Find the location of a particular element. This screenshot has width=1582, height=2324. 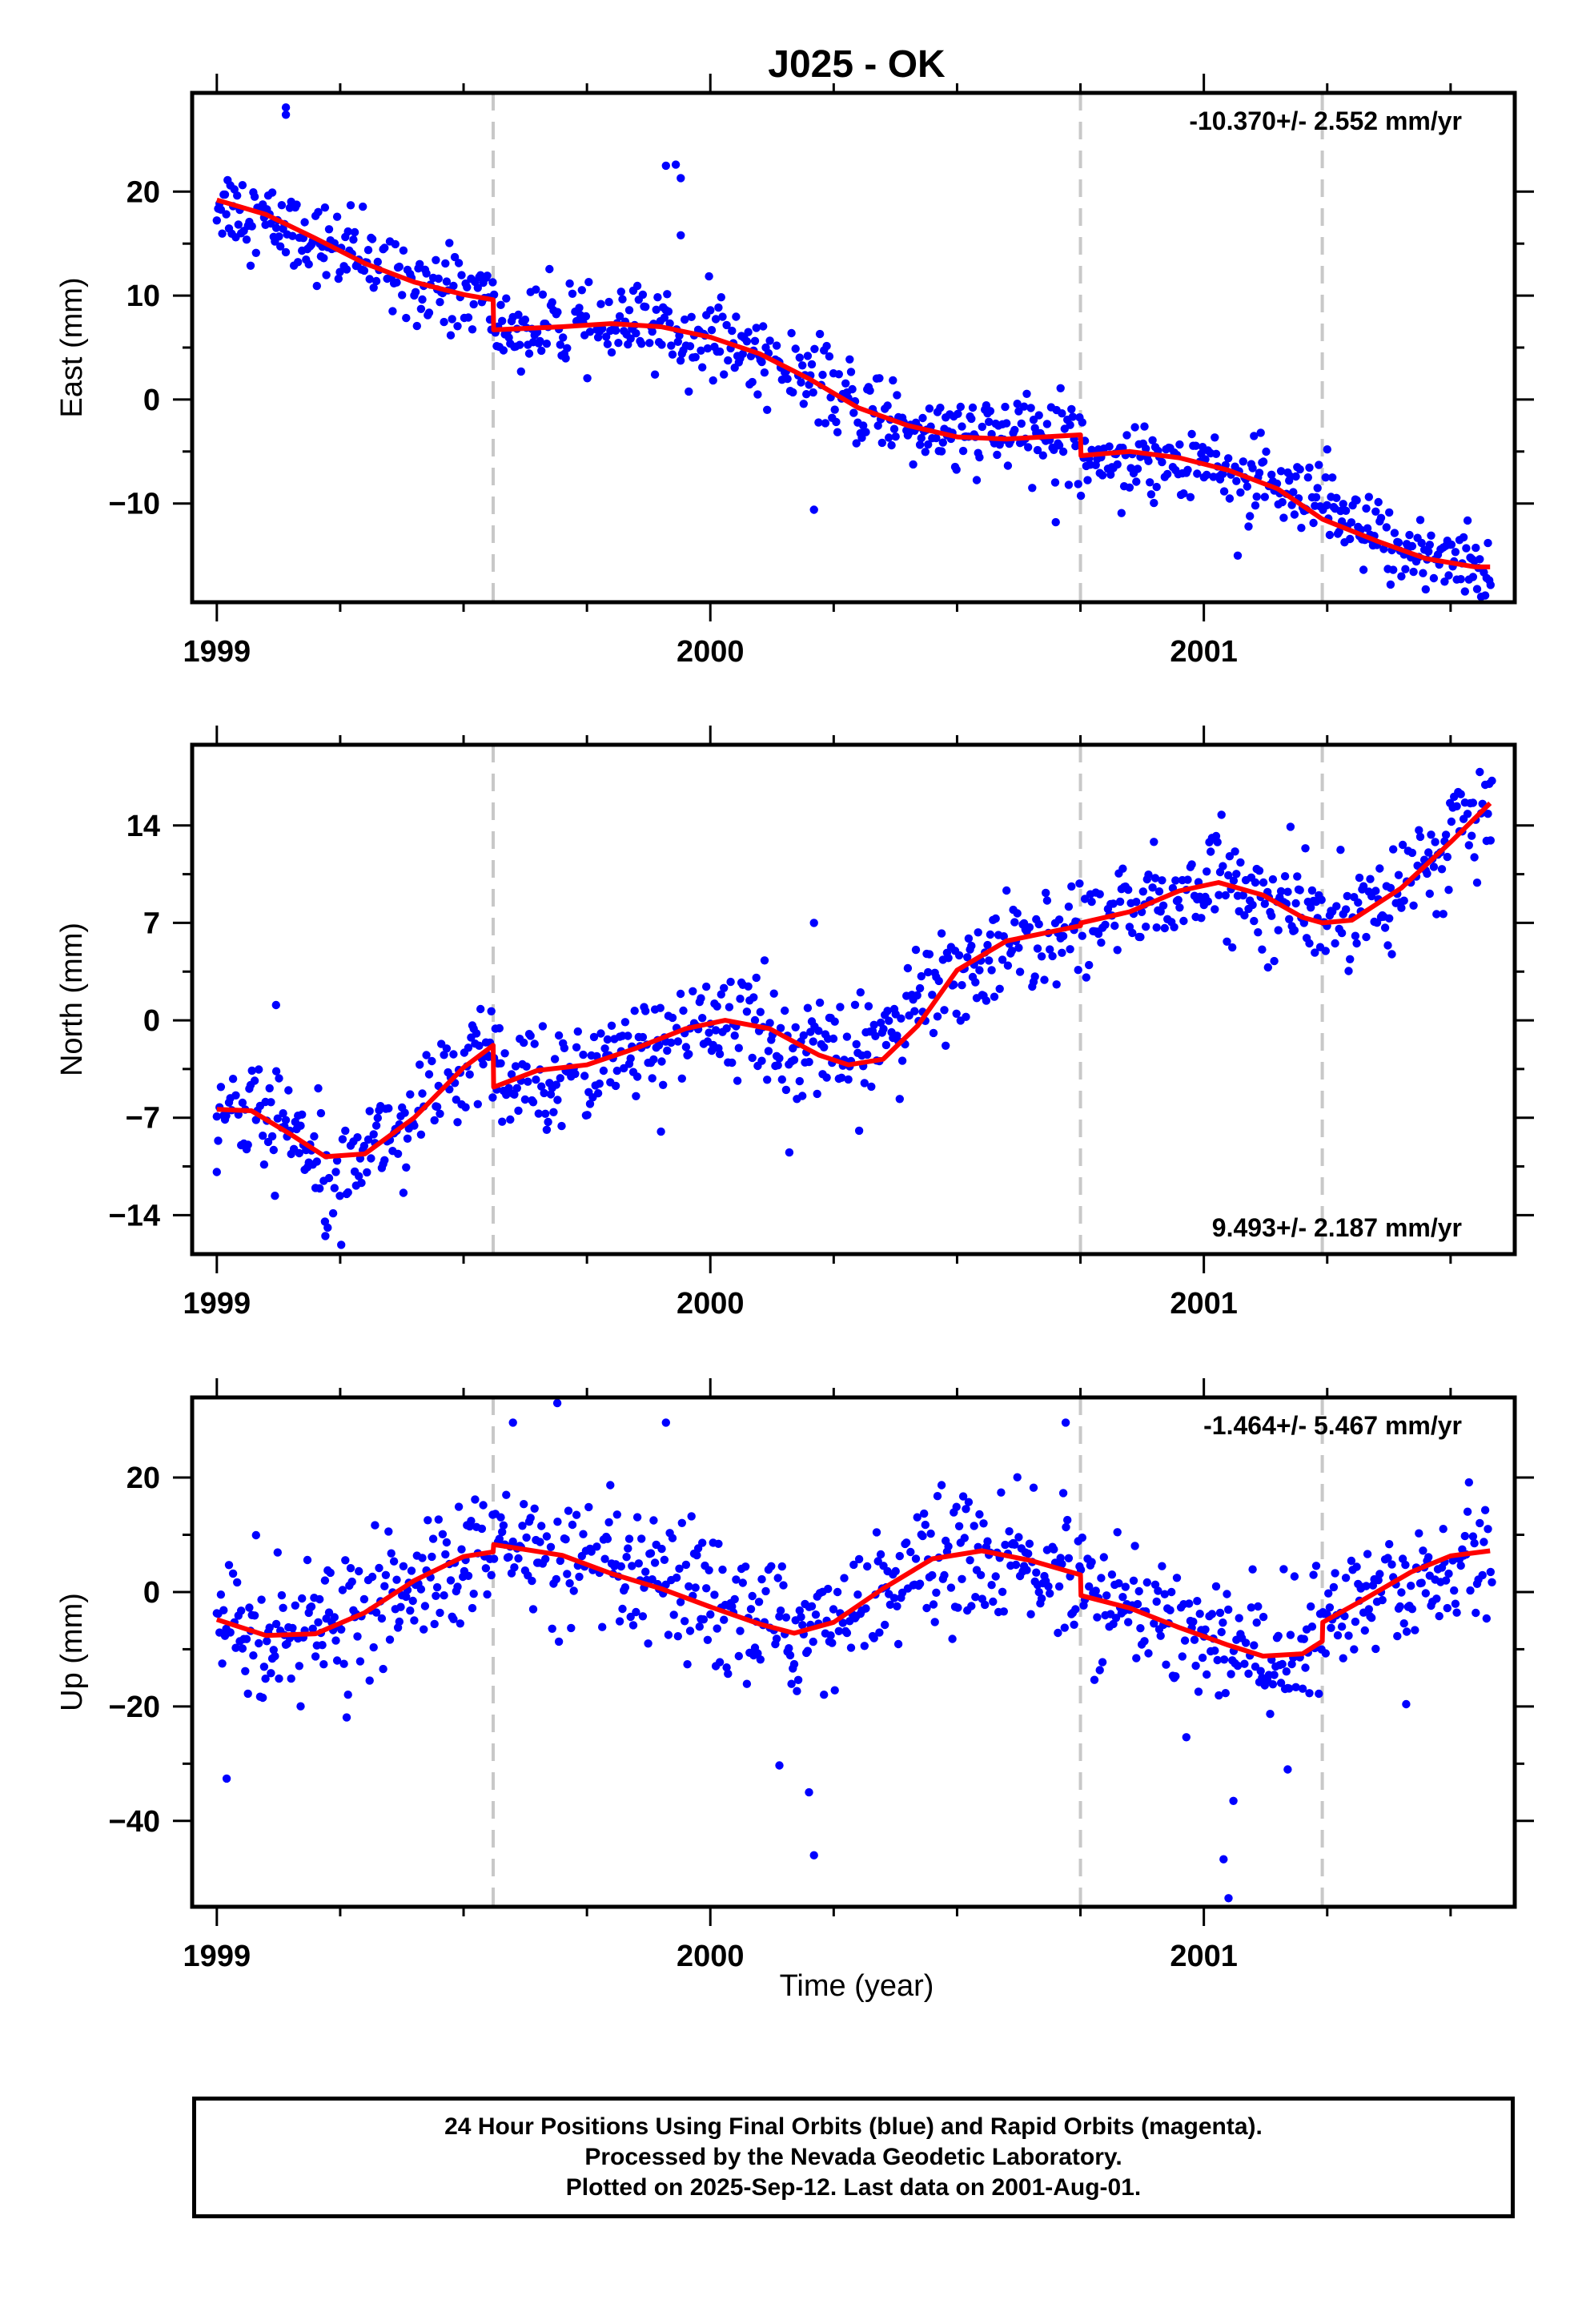

x-tick-label-up-2001: 2001 is located at coordinates (1204, 1956).